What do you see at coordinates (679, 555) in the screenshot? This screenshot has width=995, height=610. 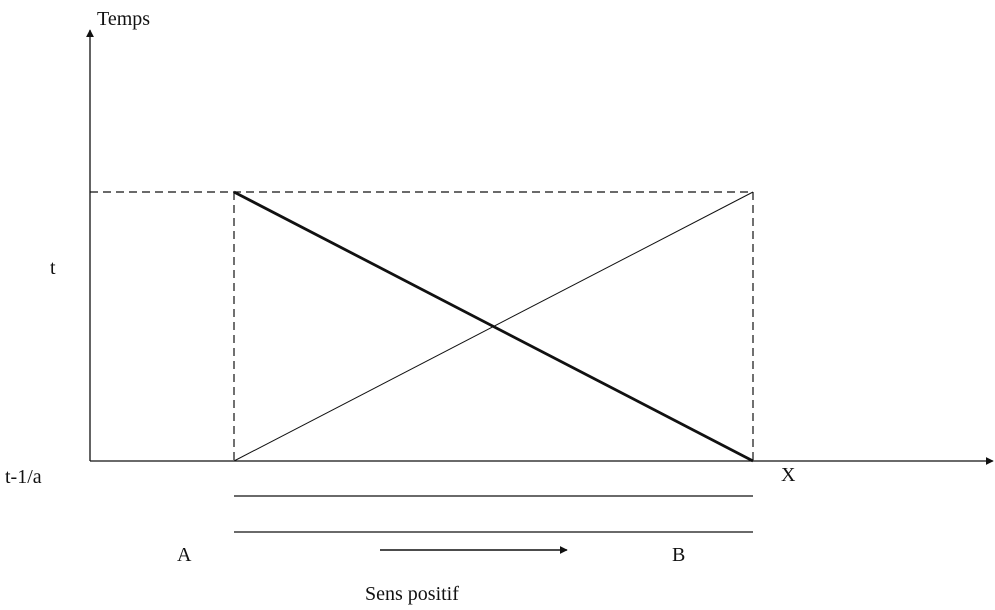 I see `point-label-b: B` at bounding box center [679, 555].